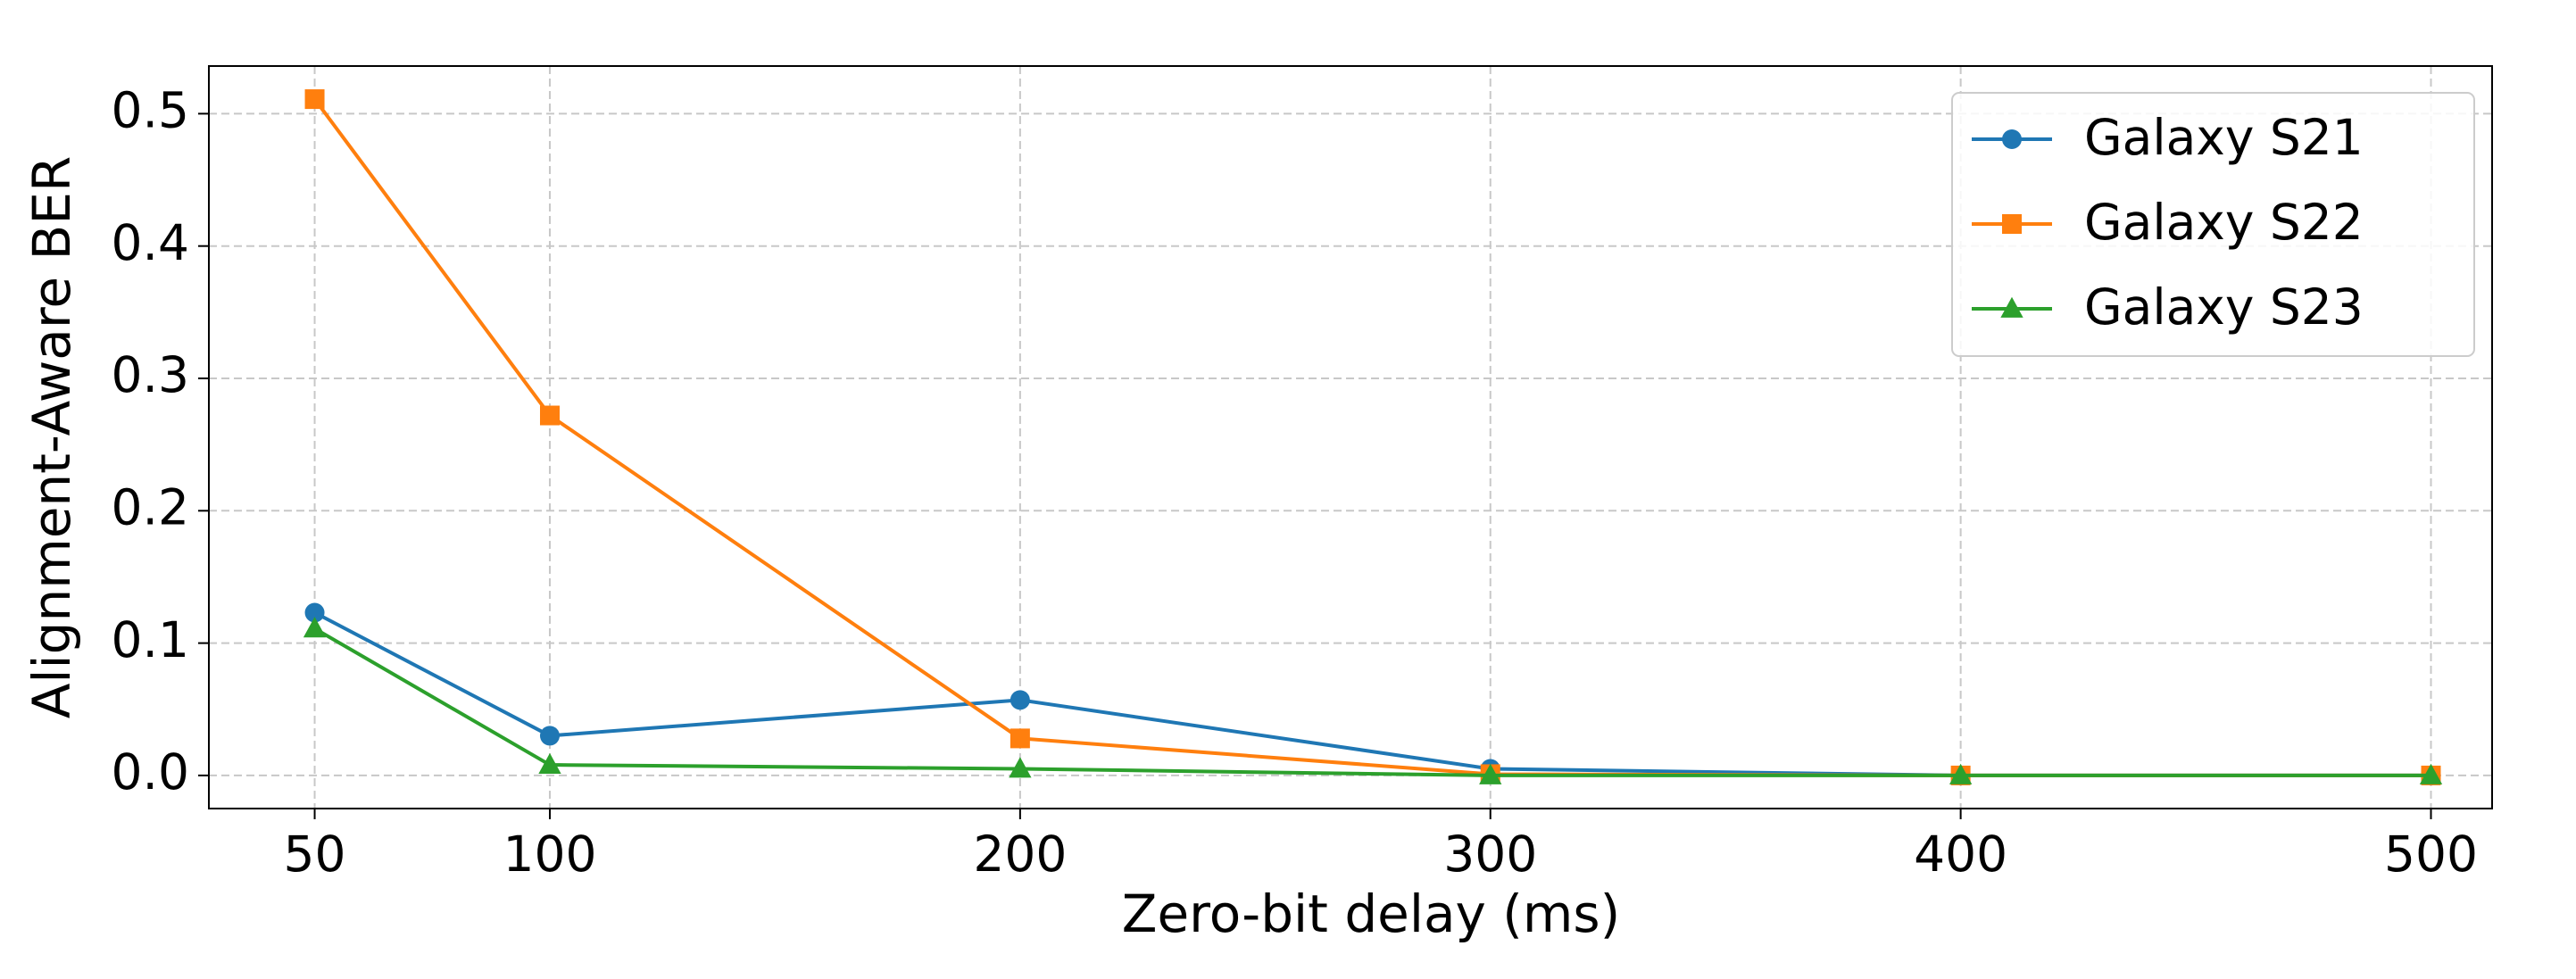 The height and width of the screenshot is (979, 2576). Describe the element at coordinates (549, 855) in the screenshot. I see `x-tick-label: 100` at that location.